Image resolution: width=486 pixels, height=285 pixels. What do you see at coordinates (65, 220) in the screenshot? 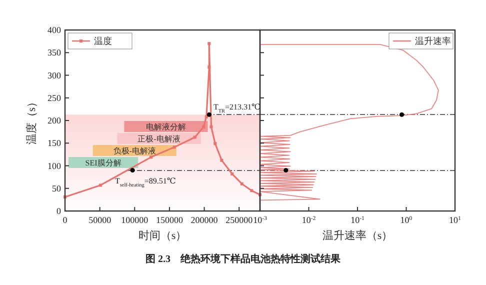
I see `x-tick-label: 0` at bounding box center [65, 220].